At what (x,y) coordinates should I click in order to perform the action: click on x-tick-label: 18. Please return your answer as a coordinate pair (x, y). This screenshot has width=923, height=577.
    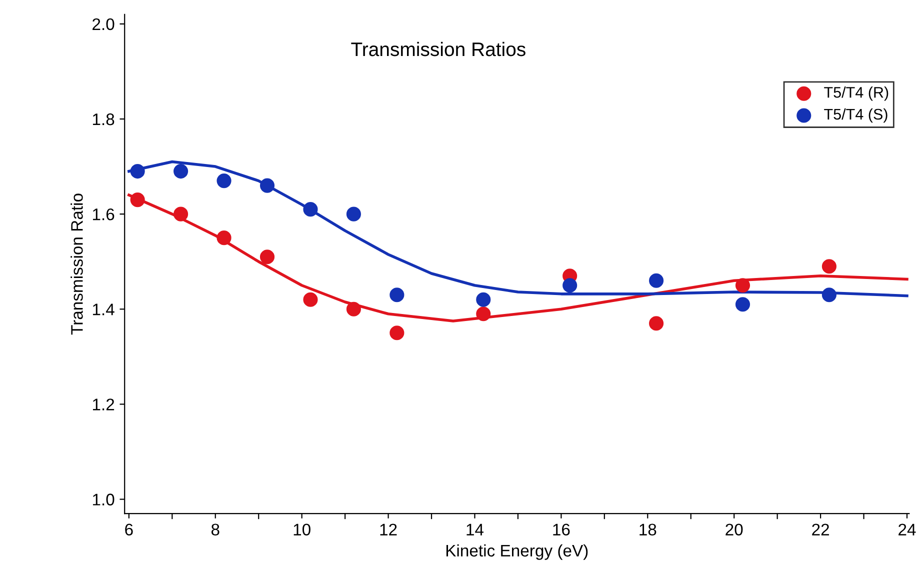
    Looking at the image, I should click on (648, 530).